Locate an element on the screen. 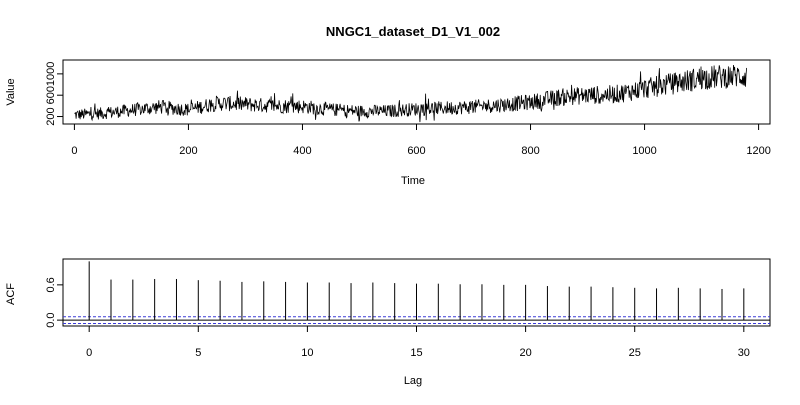 The height and width of the screenshot is (405, 800). timeseries-x-tick-label: 0 is located at coordinates (74, 151).